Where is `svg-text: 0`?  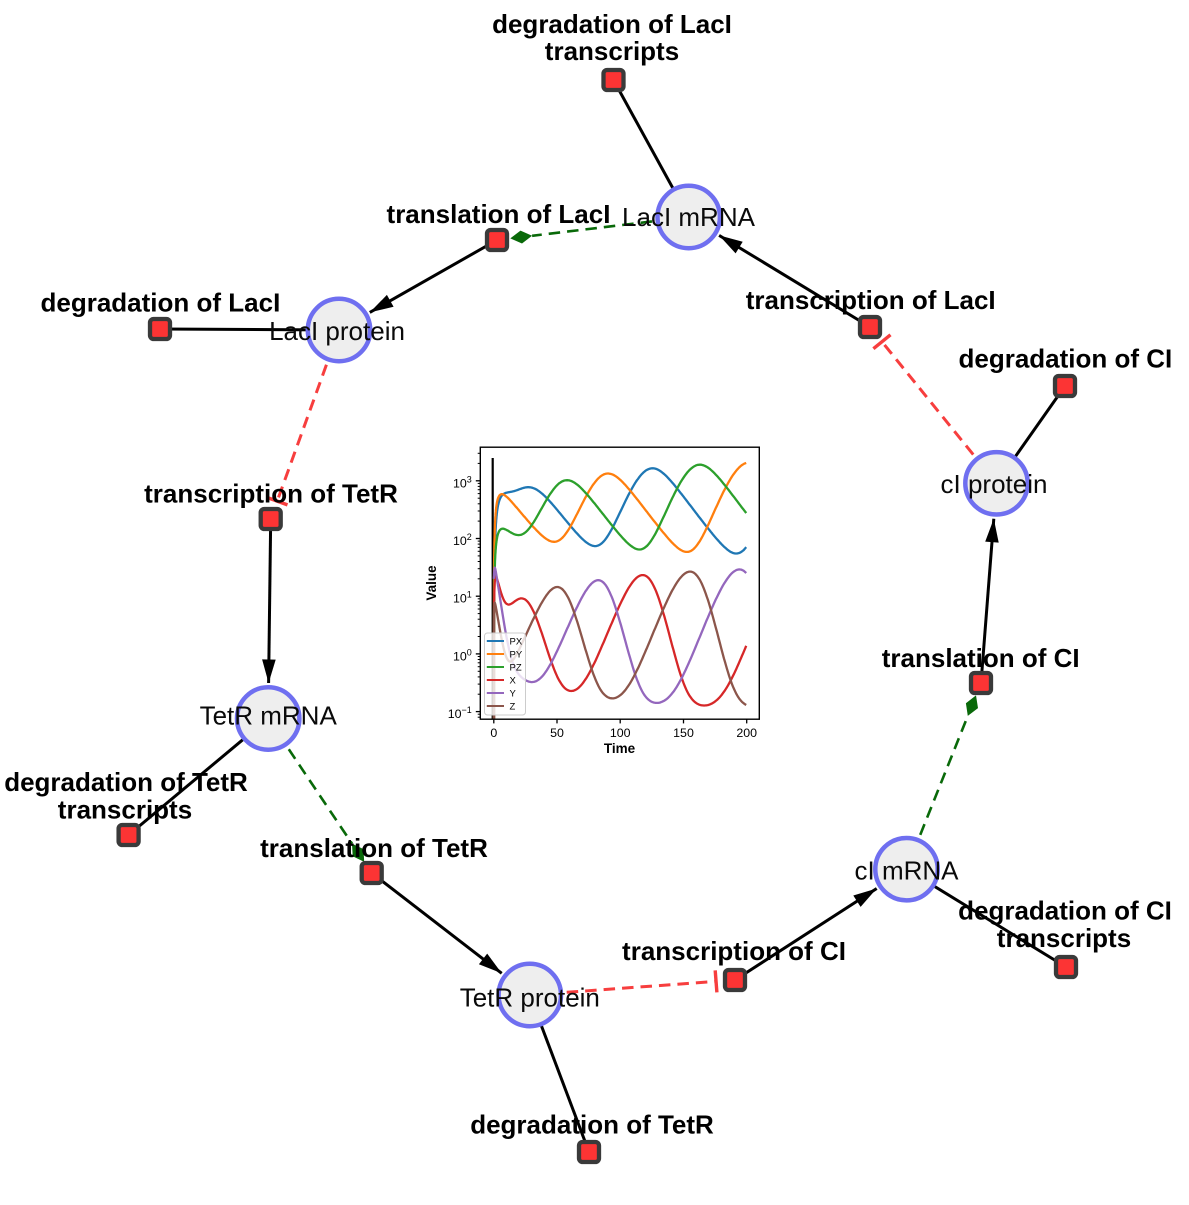
svg-text: 0 is located at coordinates (493, 733).